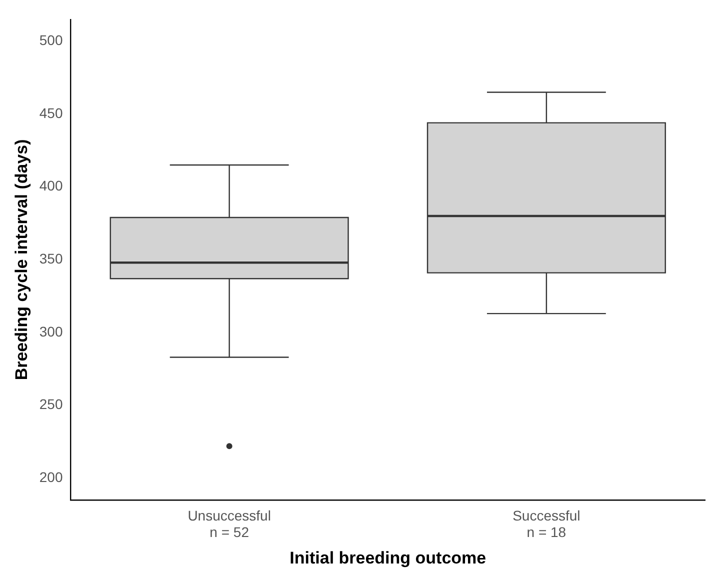 The height and width of the screenshot is (581, 723). What do you see at coordinates (51, 112) in the screenshot?
I see `y-tick-label: 450` at bounding box center [51, 112].